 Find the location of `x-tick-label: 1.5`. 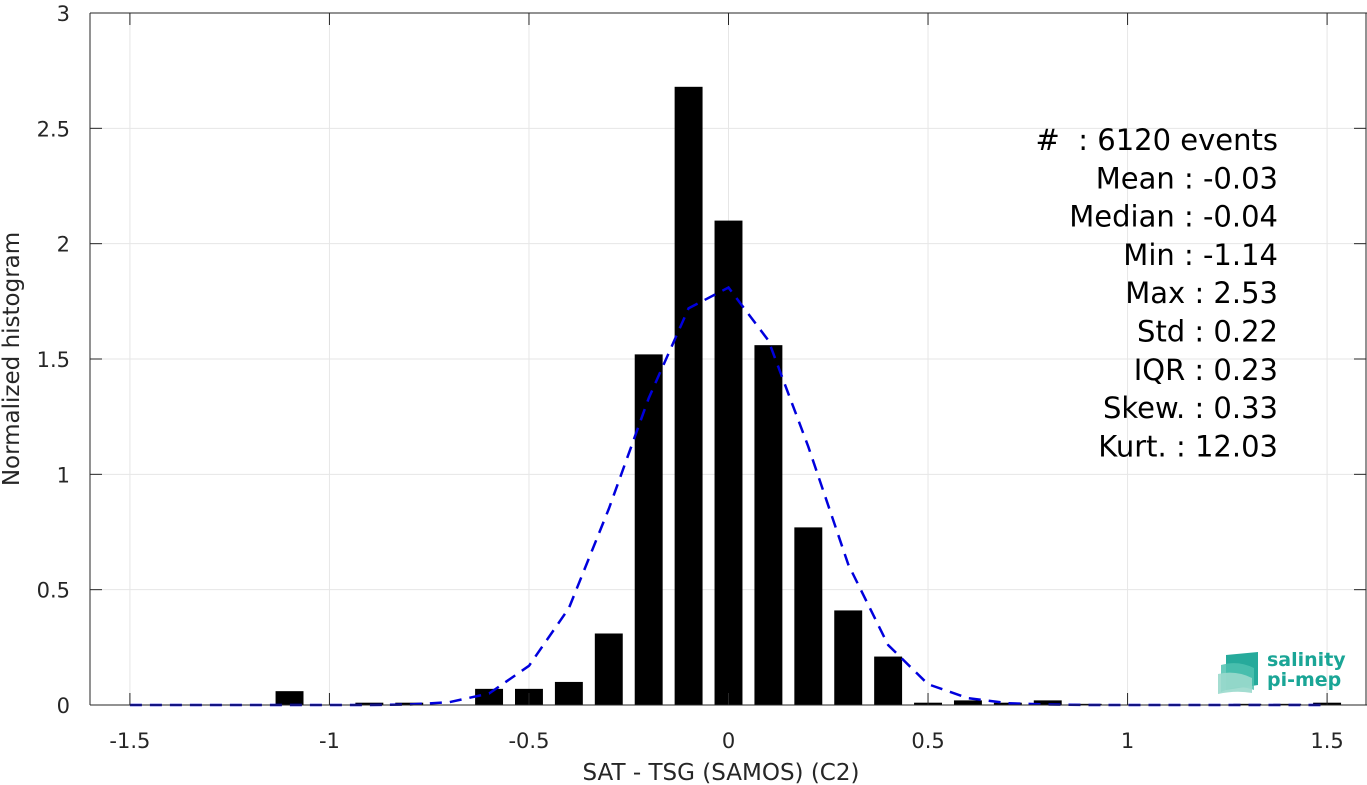

x-tick-label: 1.5 is located at coordinates (1326, 741).